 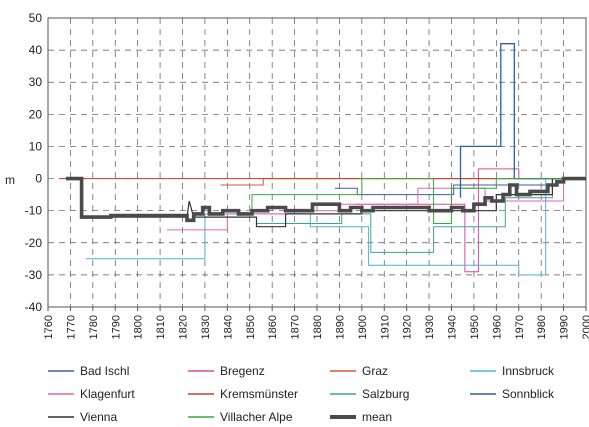 What do you see at coordinates (340, 327) in the screenshot?
I see `x-tick-label: 1890` at bounding box center [340, 327].